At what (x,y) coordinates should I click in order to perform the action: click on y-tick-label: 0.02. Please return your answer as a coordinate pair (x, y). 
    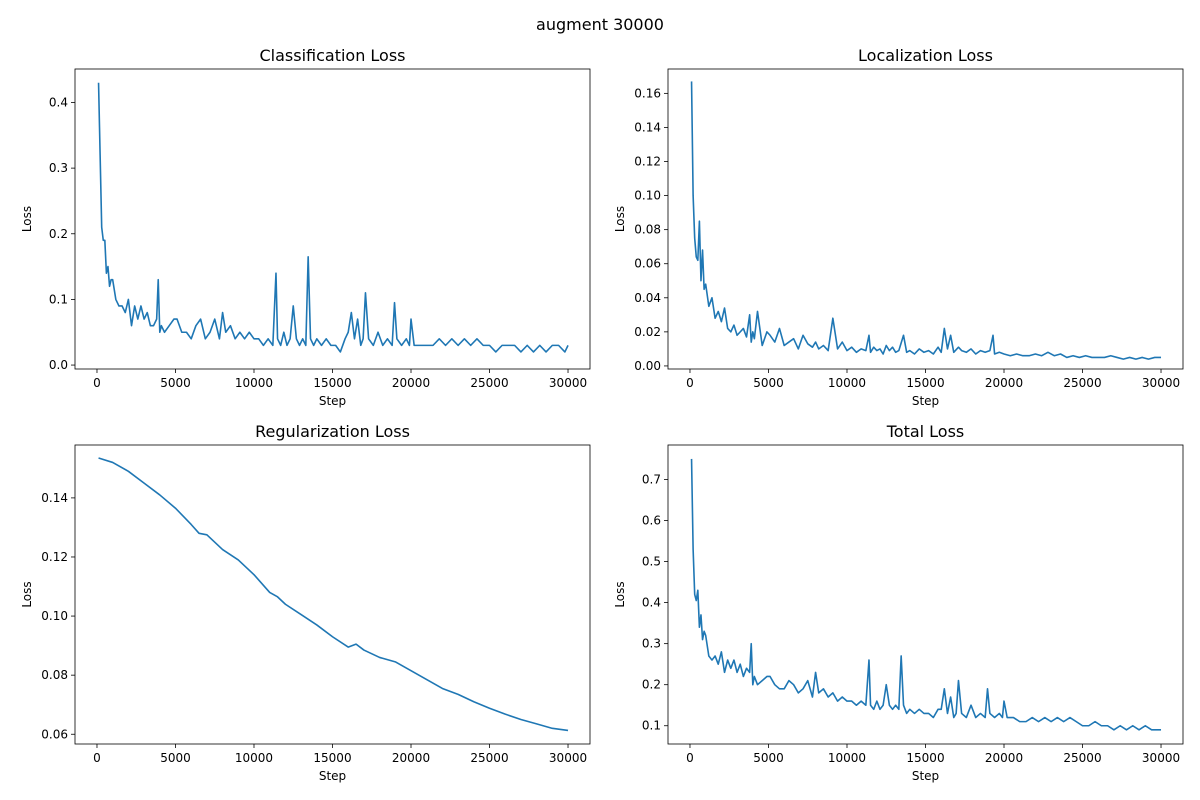
    Looking at the image, I should click on (647, 332).